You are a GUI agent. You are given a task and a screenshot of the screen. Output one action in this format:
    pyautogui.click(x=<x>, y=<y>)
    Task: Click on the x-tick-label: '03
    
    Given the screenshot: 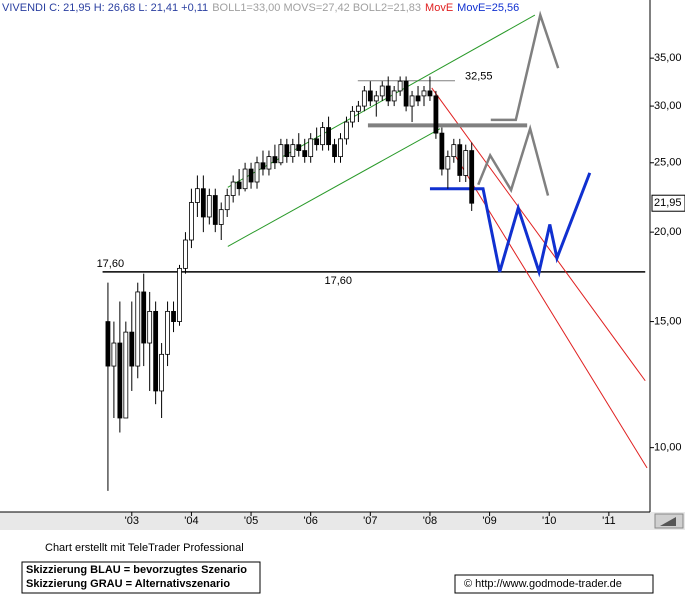 What is the action you would take?
    pyautogui.click(x=132, y=521)
    